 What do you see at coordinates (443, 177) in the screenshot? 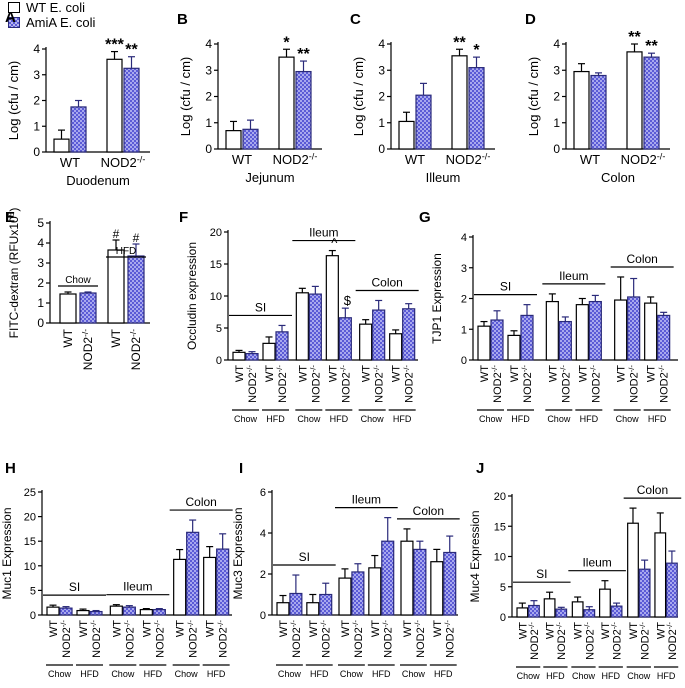
I see `x-axis-label: Illeum` at bounding box center [443, 177].